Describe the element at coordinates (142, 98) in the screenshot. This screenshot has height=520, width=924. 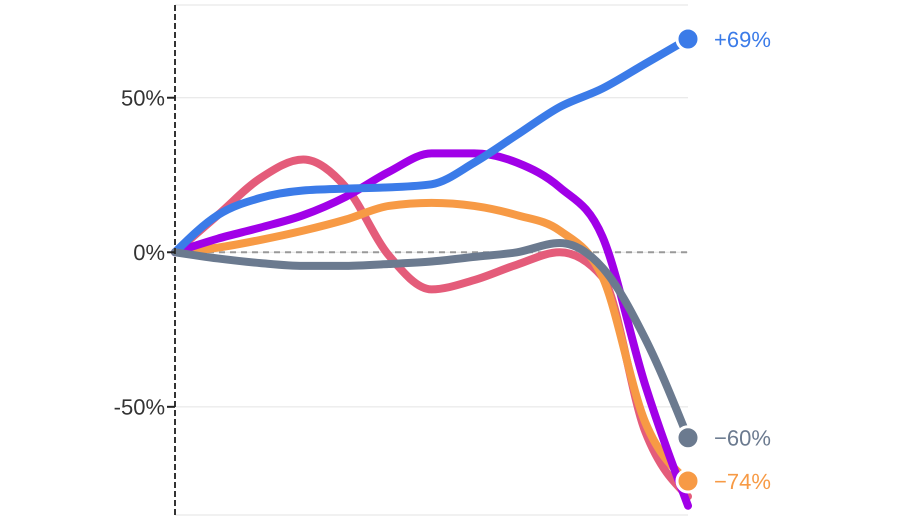
I see `y-tick-label: 50%` at that location.